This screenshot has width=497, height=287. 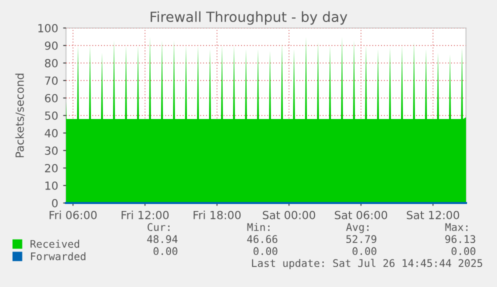 What do you see at coordinates (51, 168) in the screenshot?
I see `y-tick-label: 20` at bounding box center [51, 168].